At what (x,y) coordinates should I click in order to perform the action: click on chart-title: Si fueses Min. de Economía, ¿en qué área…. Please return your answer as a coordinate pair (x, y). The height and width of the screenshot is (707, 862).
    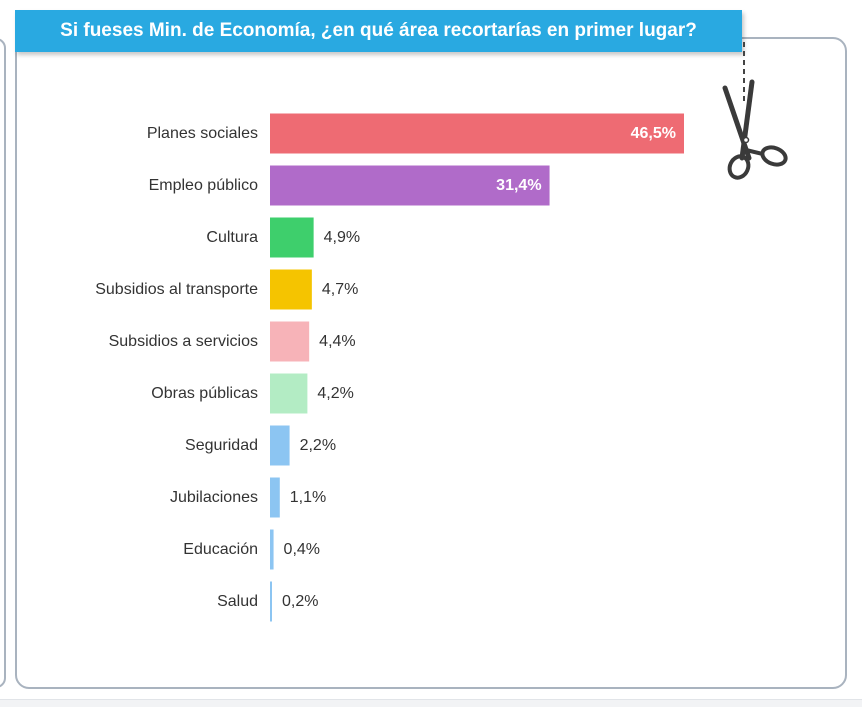
    Looking at the image, I should click on (378, 30).